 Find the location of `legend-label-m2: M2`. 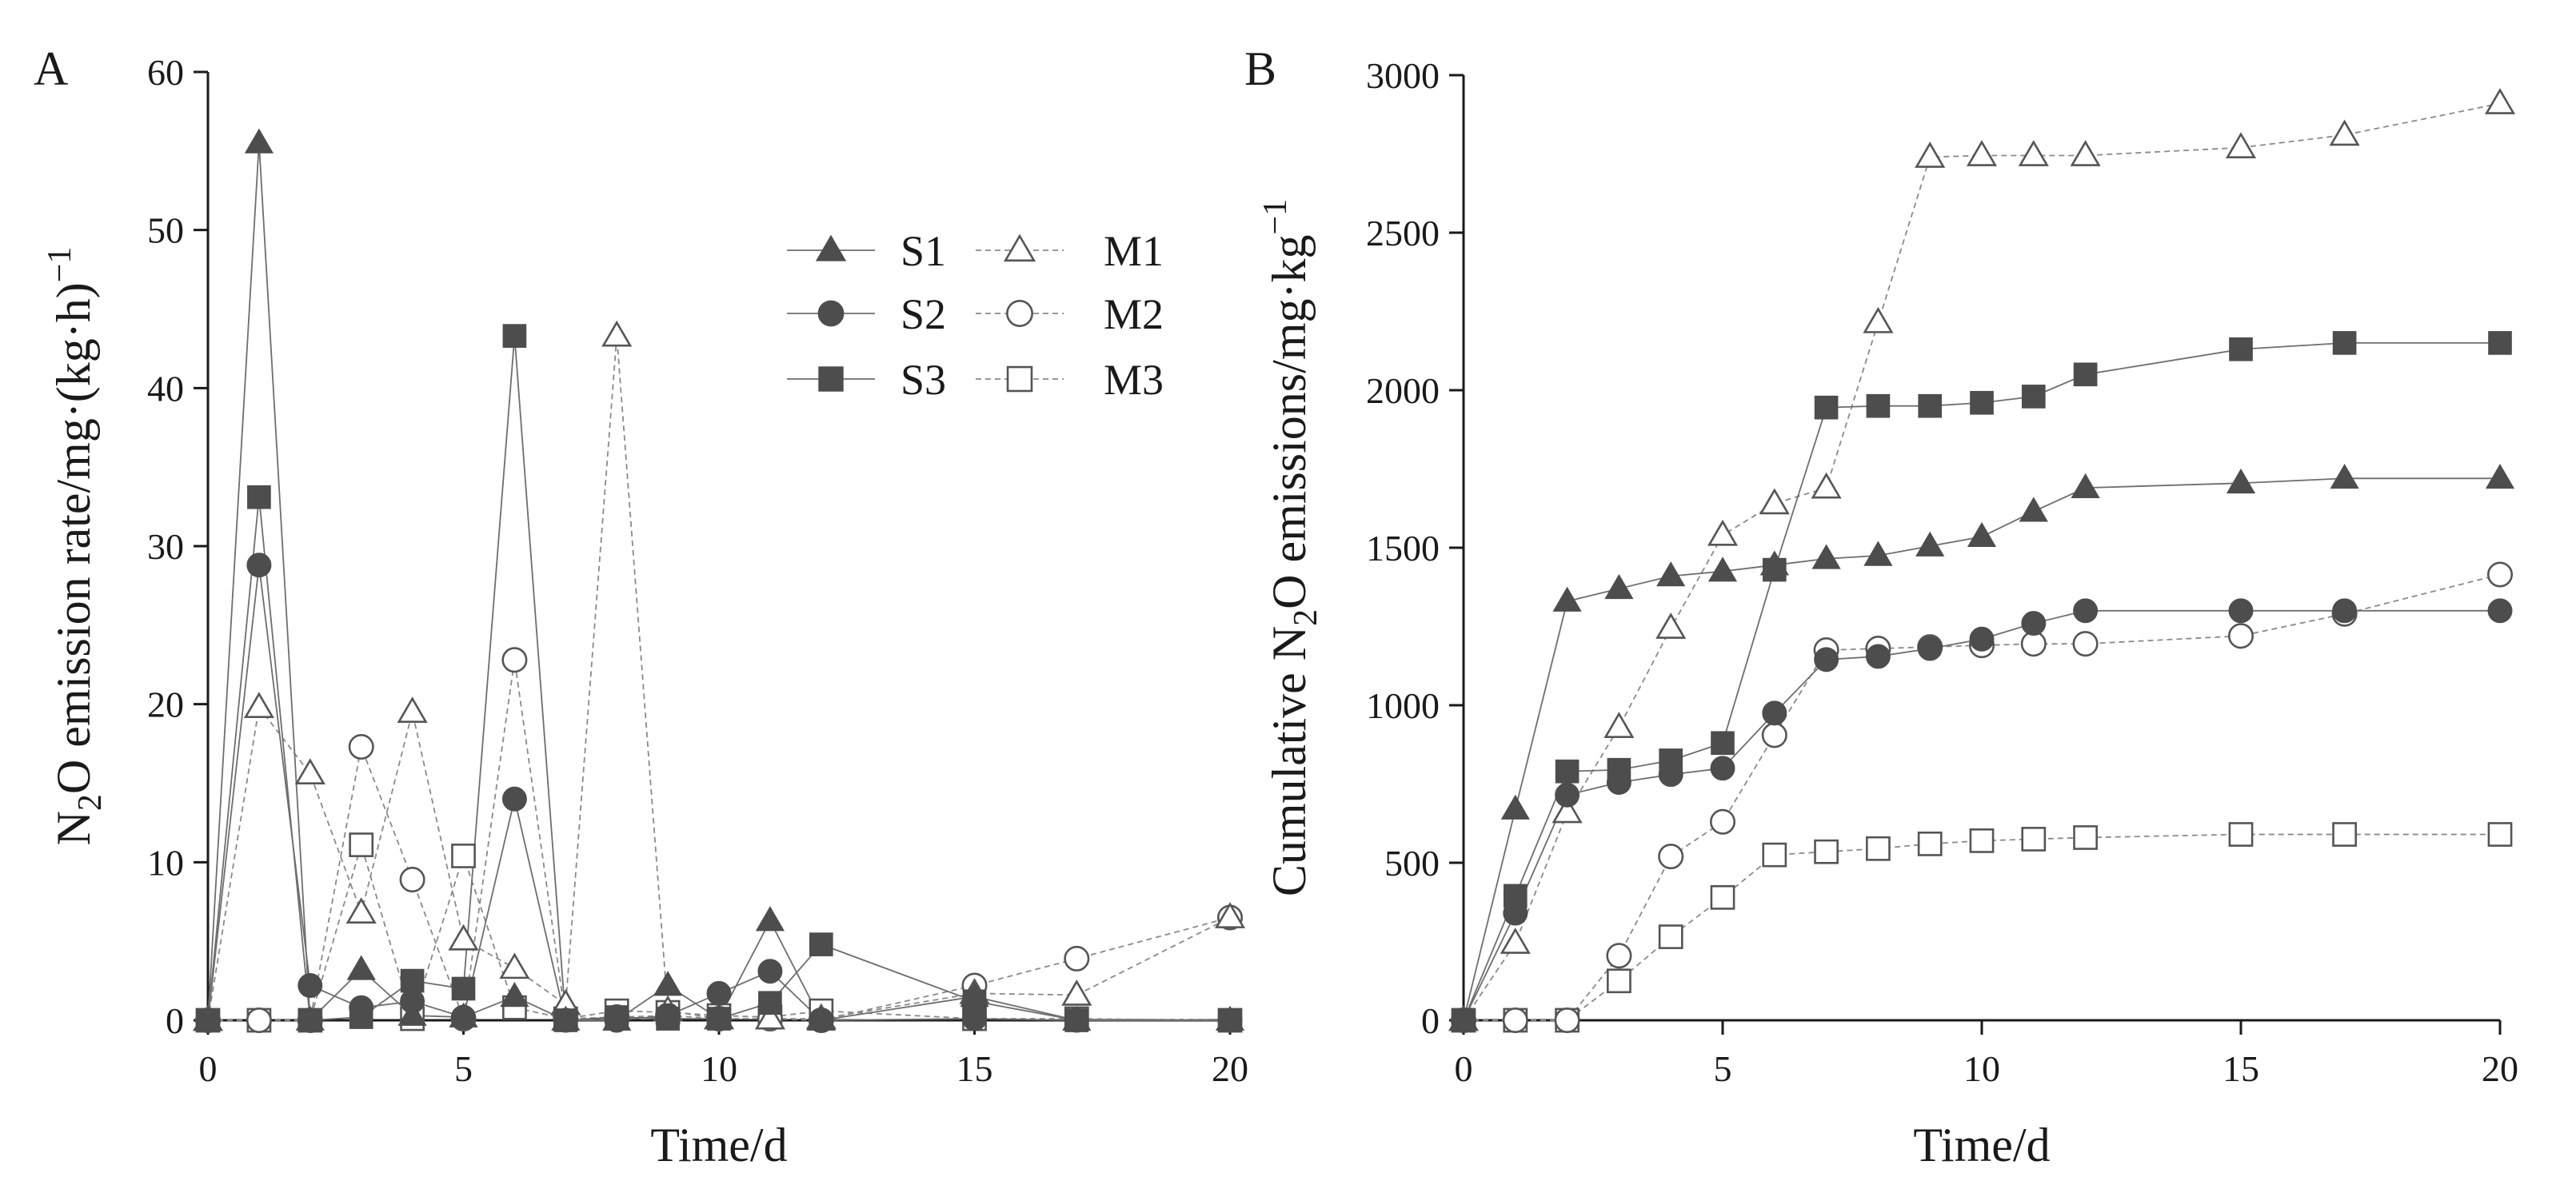

legend-label-m2: M2 is located at coordinates (1134, 314).